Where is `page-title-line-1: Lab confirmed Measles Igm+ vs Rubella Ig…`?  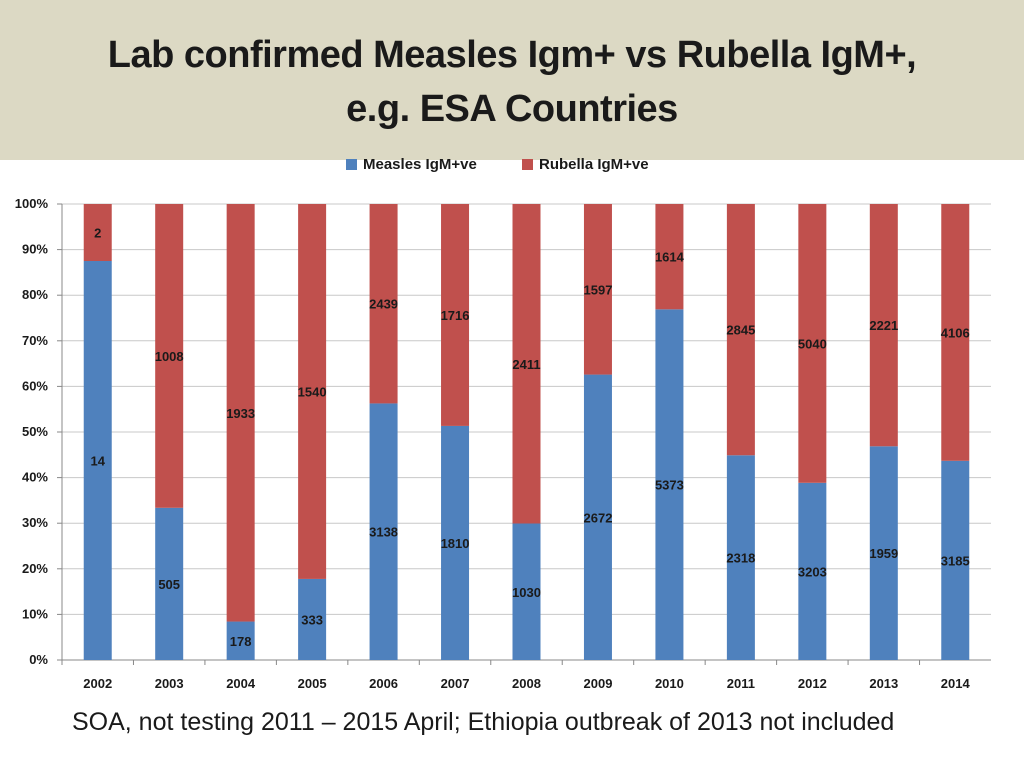 page-title-line-1: Lab confirmed Measles Igm+ vs Rubella Ig… is located at coordinates (512, 55).